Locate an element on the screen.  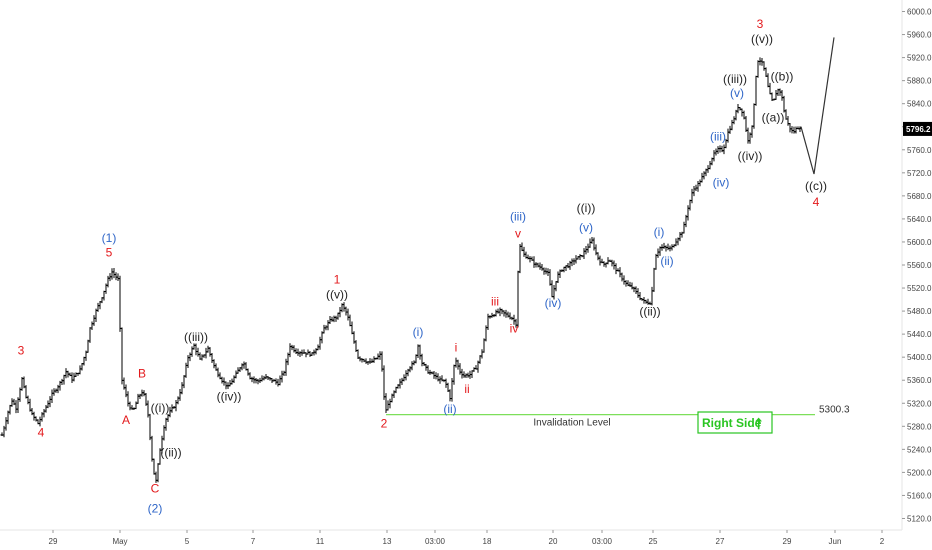
price-tick-label: 5920.0 is located at coordinates (919, 58).